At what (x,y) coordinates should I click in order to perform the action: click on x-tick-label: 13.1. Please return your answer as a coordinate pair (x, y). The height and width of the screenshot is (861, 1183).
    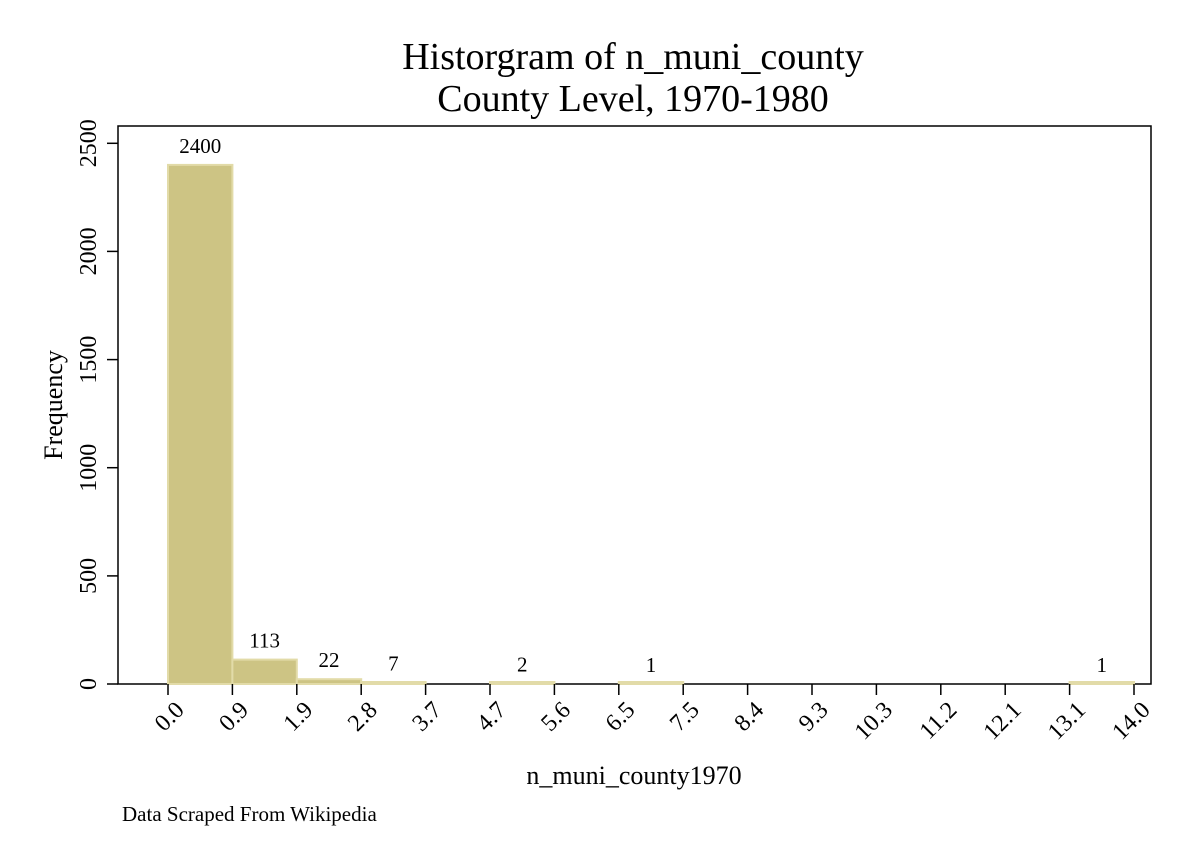
    Looking at the image, I should click on (1067, 721).